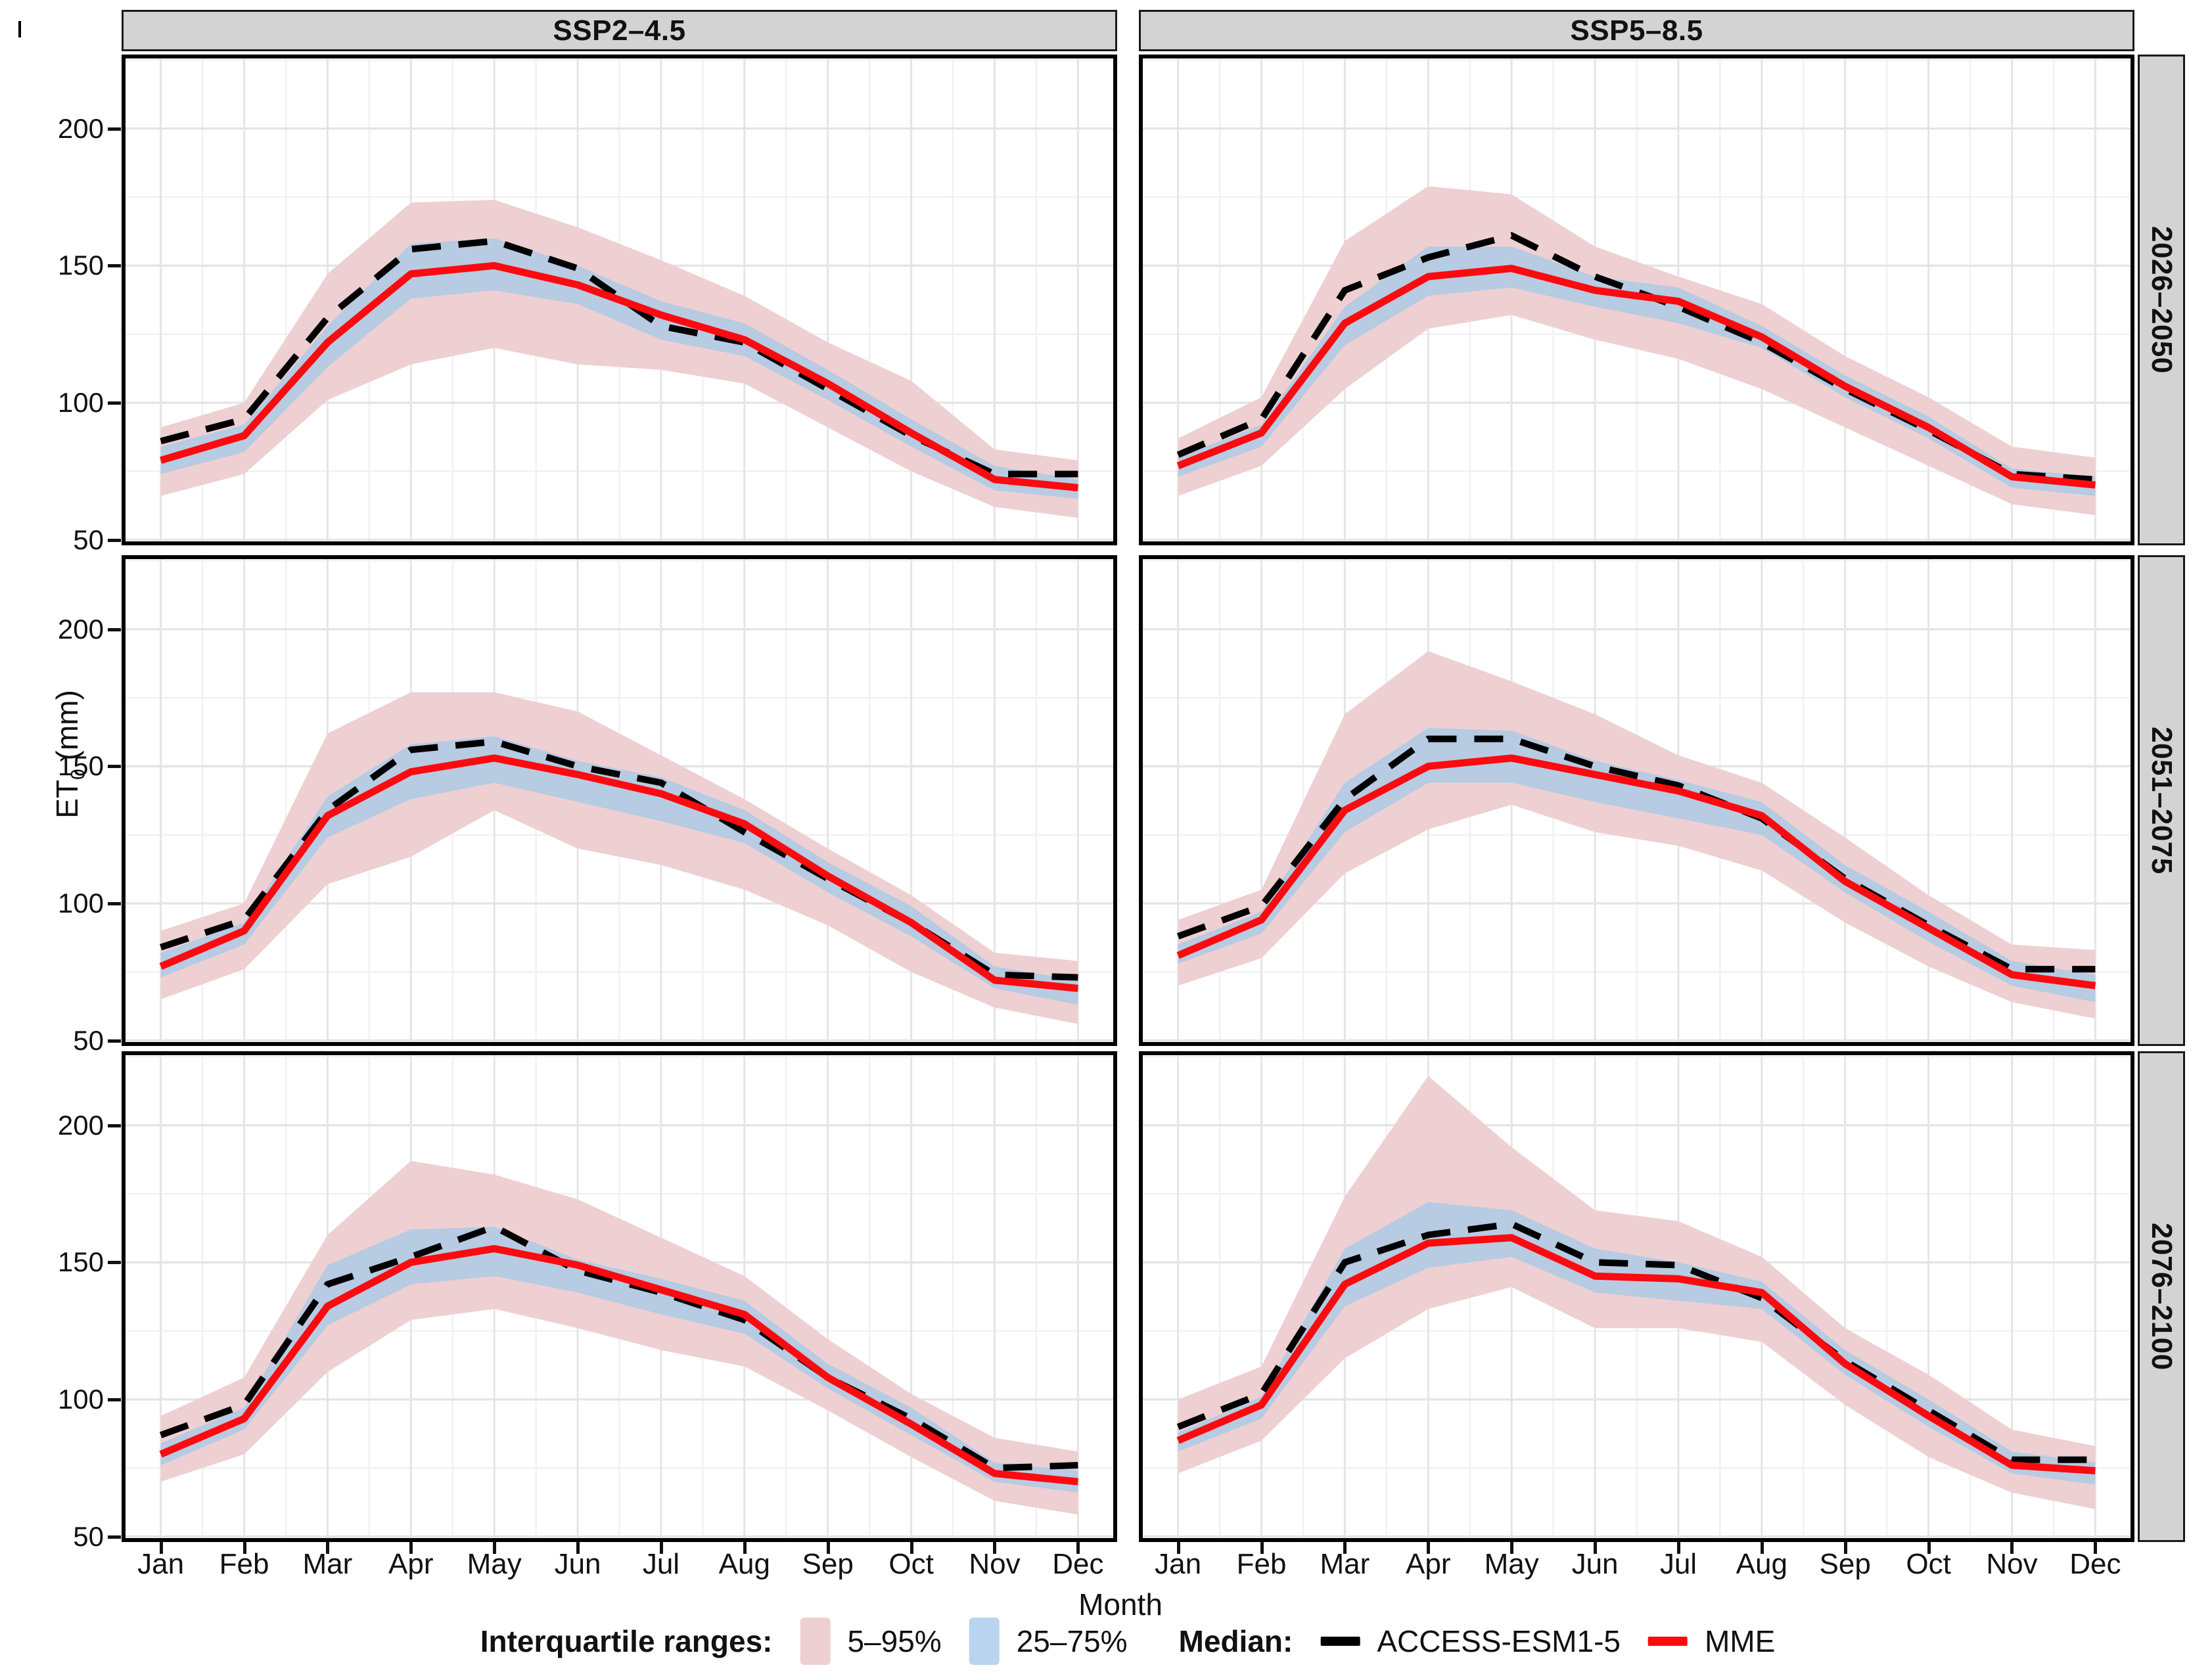 Image resolution: width=2189 pixels, height=1680 pixels. I want to click on facet-strip-label: 2051–2075, so click(2162, 800).